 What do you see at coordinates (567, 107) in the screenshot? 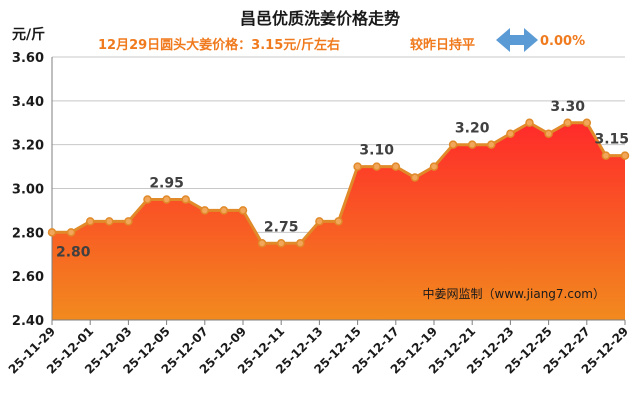
I see `data-label: 3.30` at bounding box center [567, 107].